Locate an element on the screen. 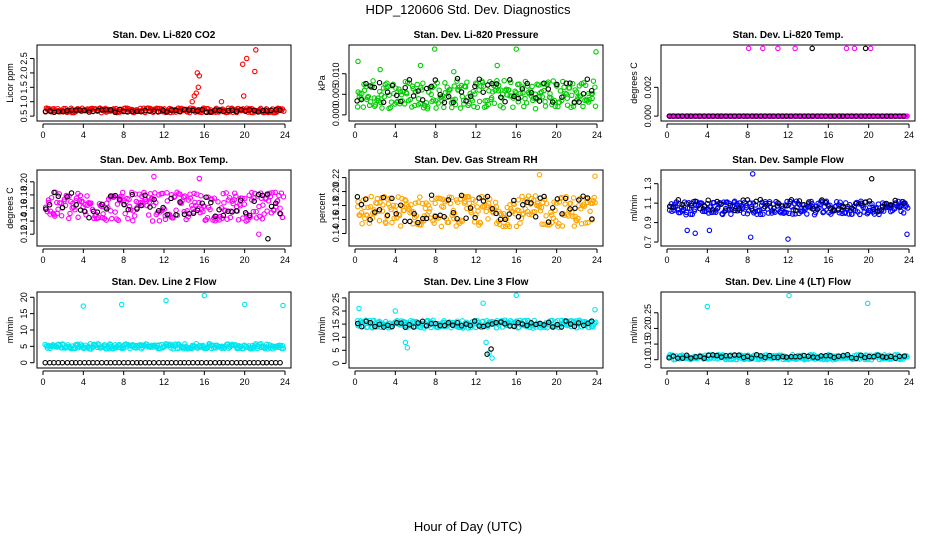 Image resolution: width=936 pixels, height=540 pixels. panel-title: Stan. Dev. Li-820 CO2 is located at coordinates (164, 35).